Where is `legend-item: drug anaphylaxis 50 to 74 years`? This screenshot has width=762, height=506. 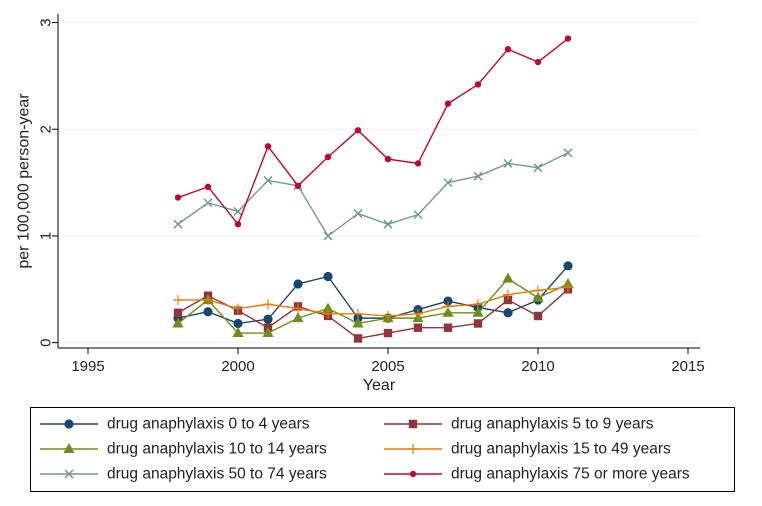
legend-item: drug anaphylaxis 50 to 74 years is located at coordinates (183, 474).